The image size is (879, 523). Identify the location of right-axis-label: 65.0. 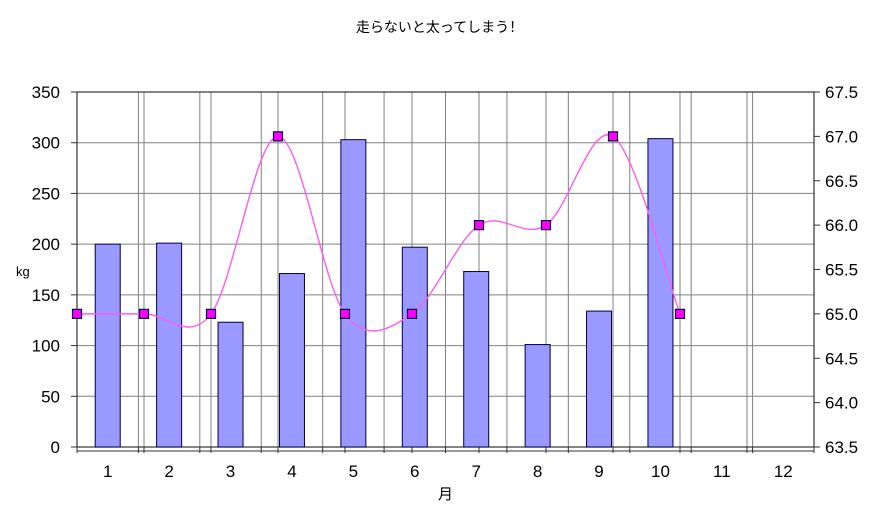
(841, 314).